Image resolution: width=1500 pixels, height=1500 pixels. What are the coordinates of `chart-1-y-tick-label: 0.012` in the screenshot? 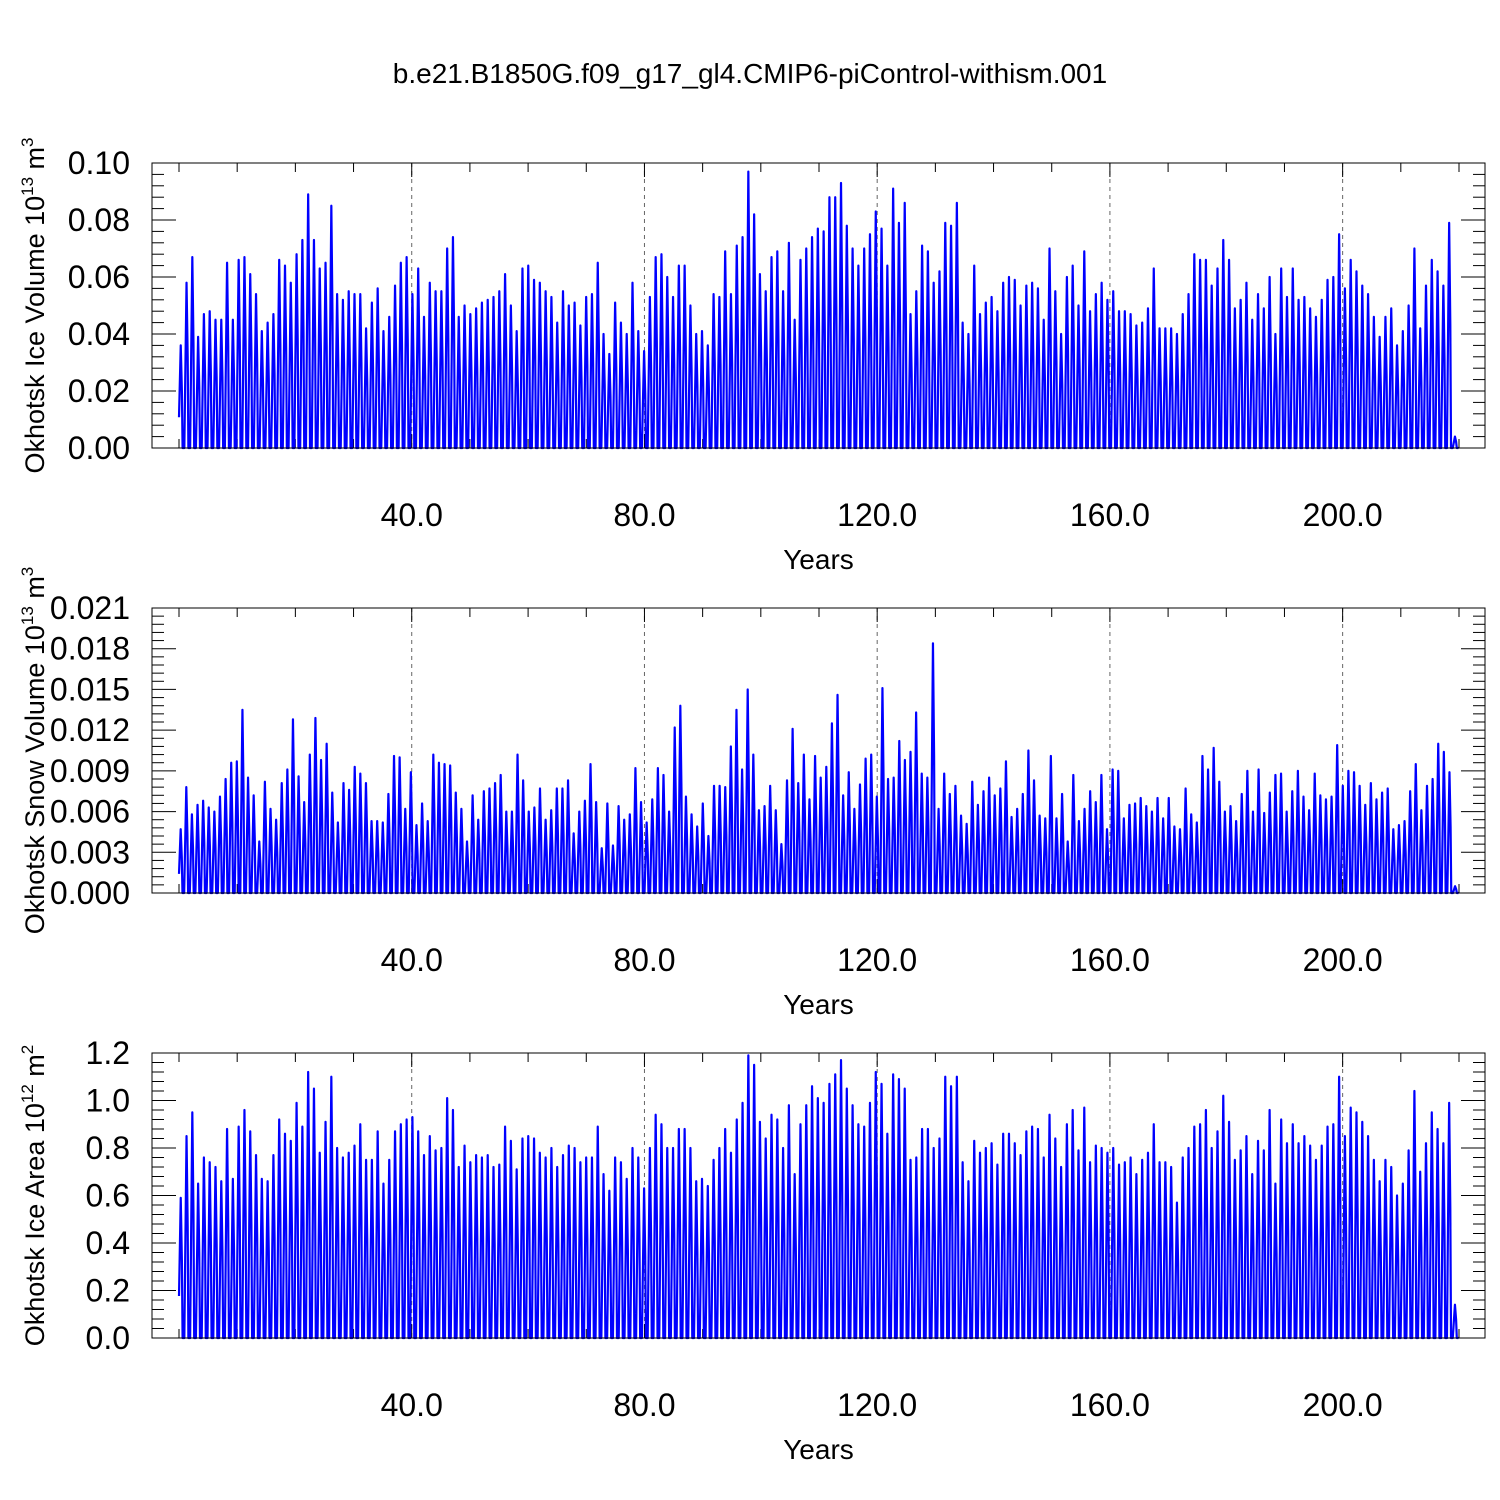 It's located at (90, 730).